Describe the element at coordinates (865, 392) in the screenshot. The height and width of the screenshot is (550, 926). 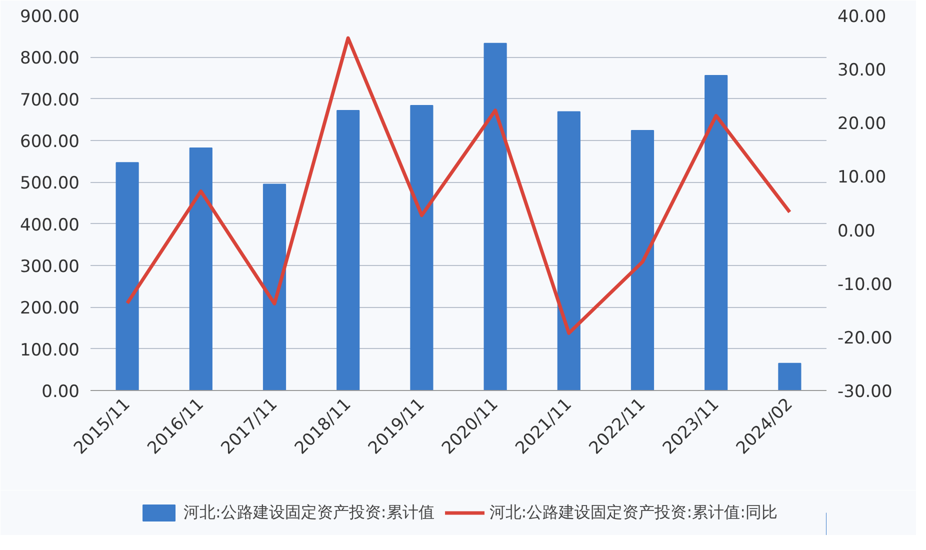
I see `y2-tick-label: -30.00` at that location.